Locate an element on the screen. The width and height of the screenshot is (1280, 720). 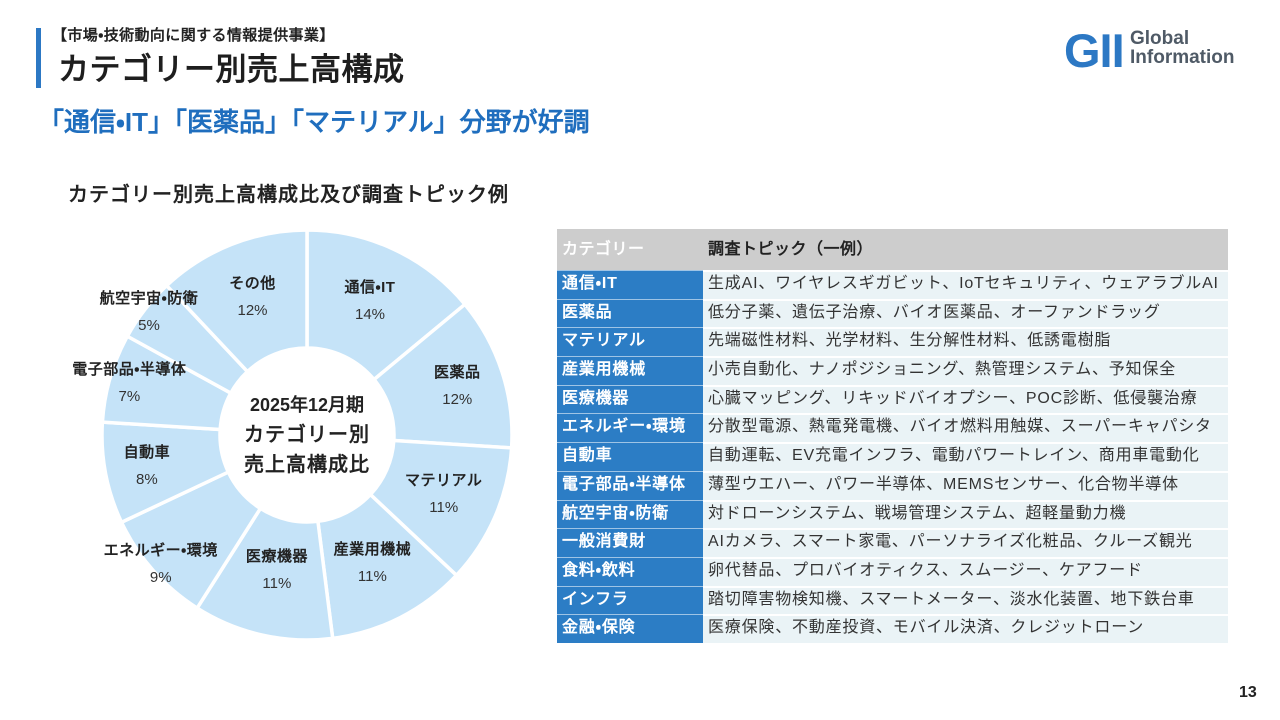
table-row: 一般消費財 AIカメラ、スマート家電、パーソナライズ化粧品、クルーズ観光 is located at coordinates (892, 542).